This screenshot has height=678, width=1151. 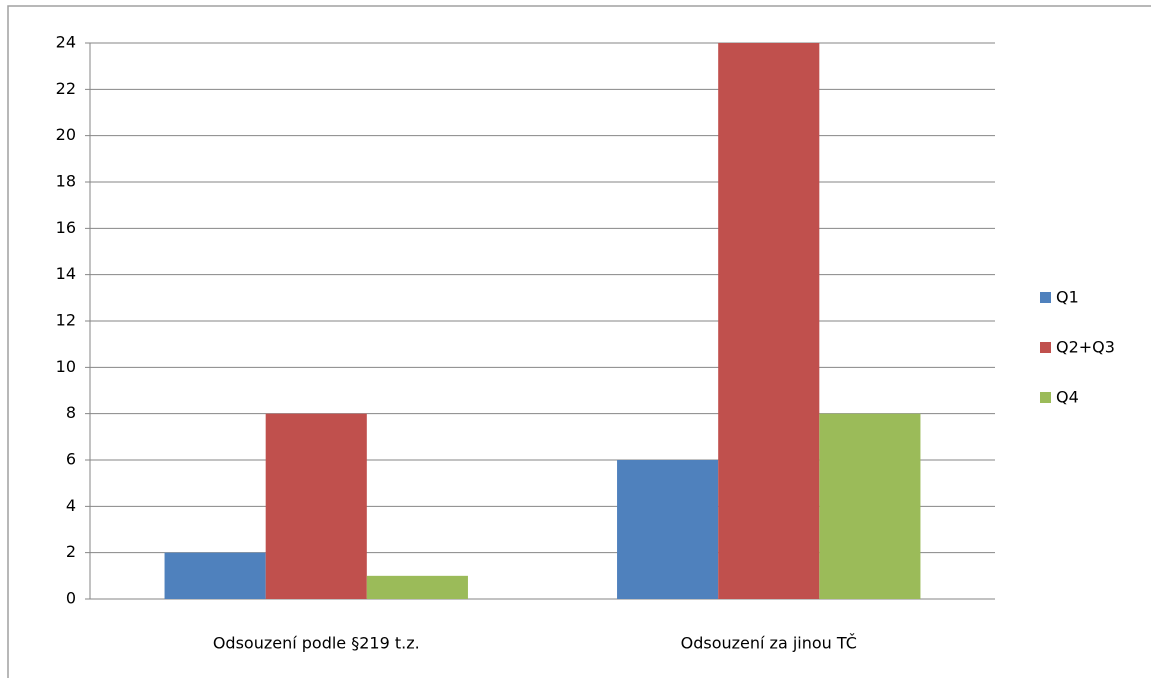 I want to click on y-tick-label: 4, so click(x=71, y=505).